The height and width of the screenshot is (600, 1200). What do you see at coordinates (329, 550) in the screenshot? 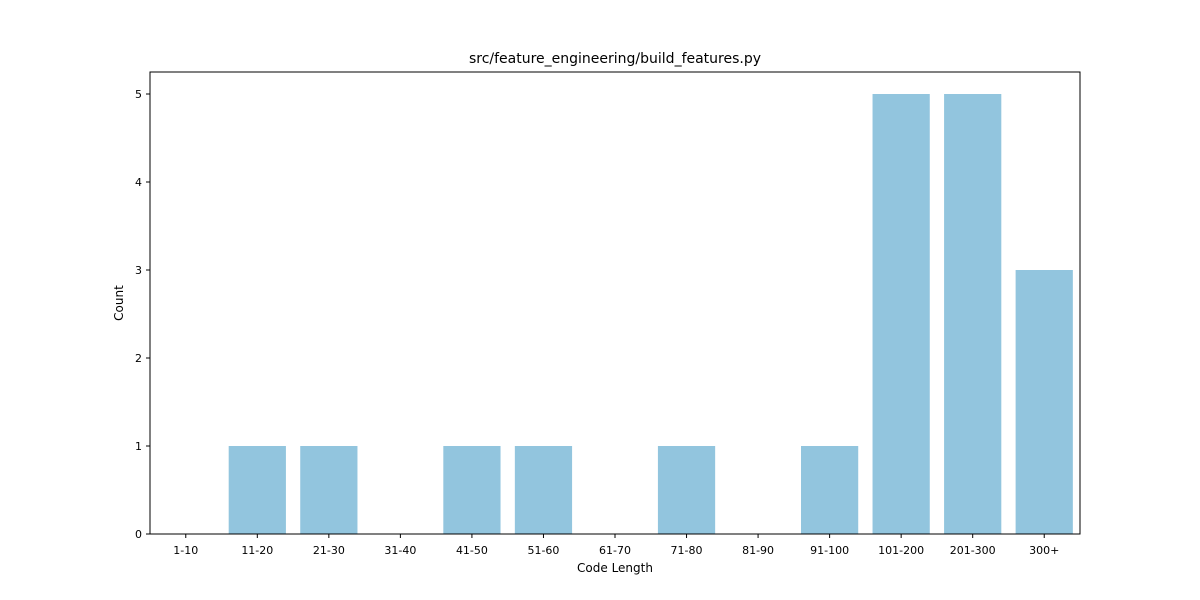
I see `x-tick-label: 21-30` at bounding box center [329, 550].